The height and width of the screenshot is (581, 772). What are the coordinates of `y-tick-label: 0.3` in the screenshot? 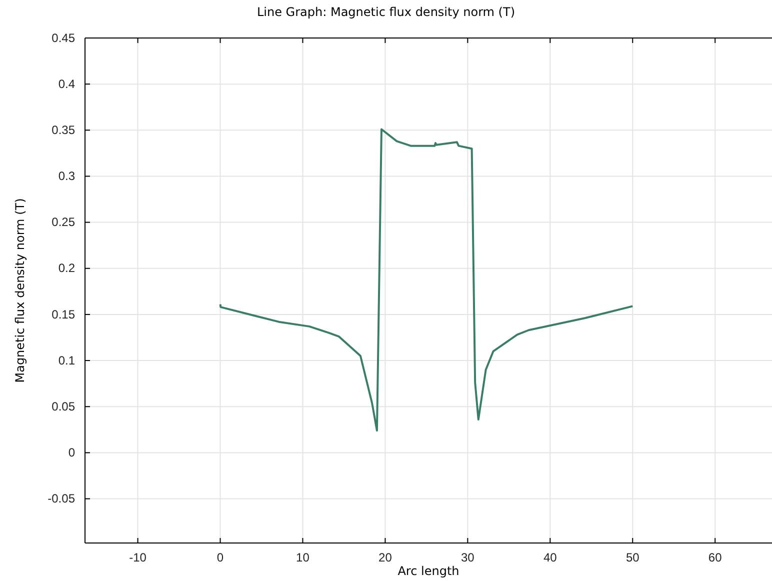 It's located at (67, 176).